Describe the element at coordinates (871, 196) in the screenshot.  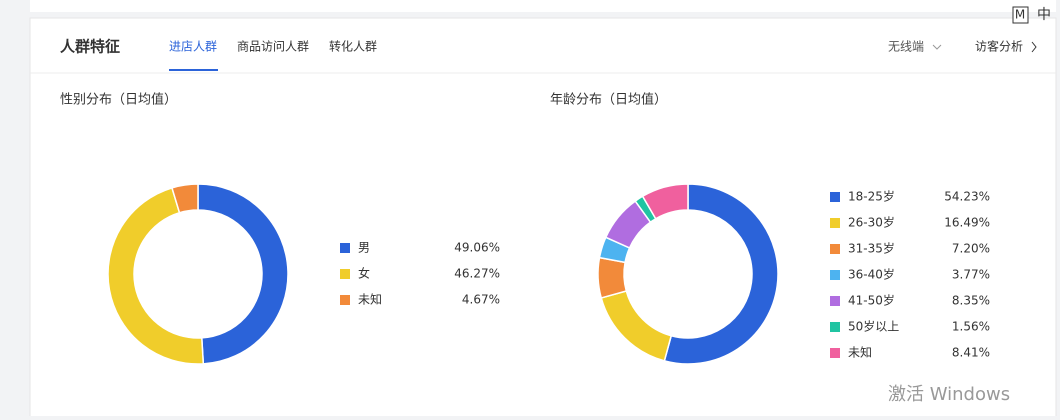
I see `legend-label: 18-25岁` at that location.